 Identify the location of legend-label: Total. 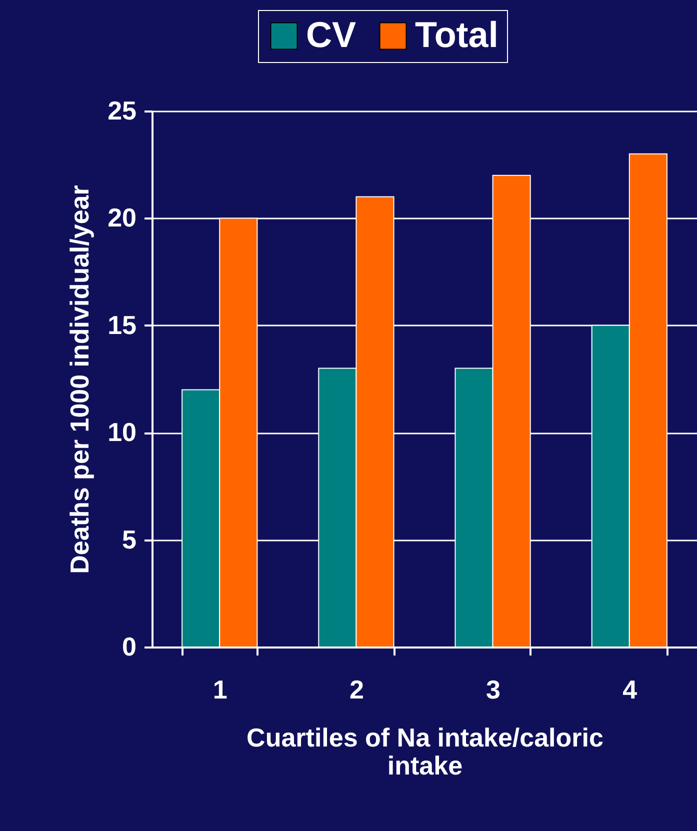
(456, 34).